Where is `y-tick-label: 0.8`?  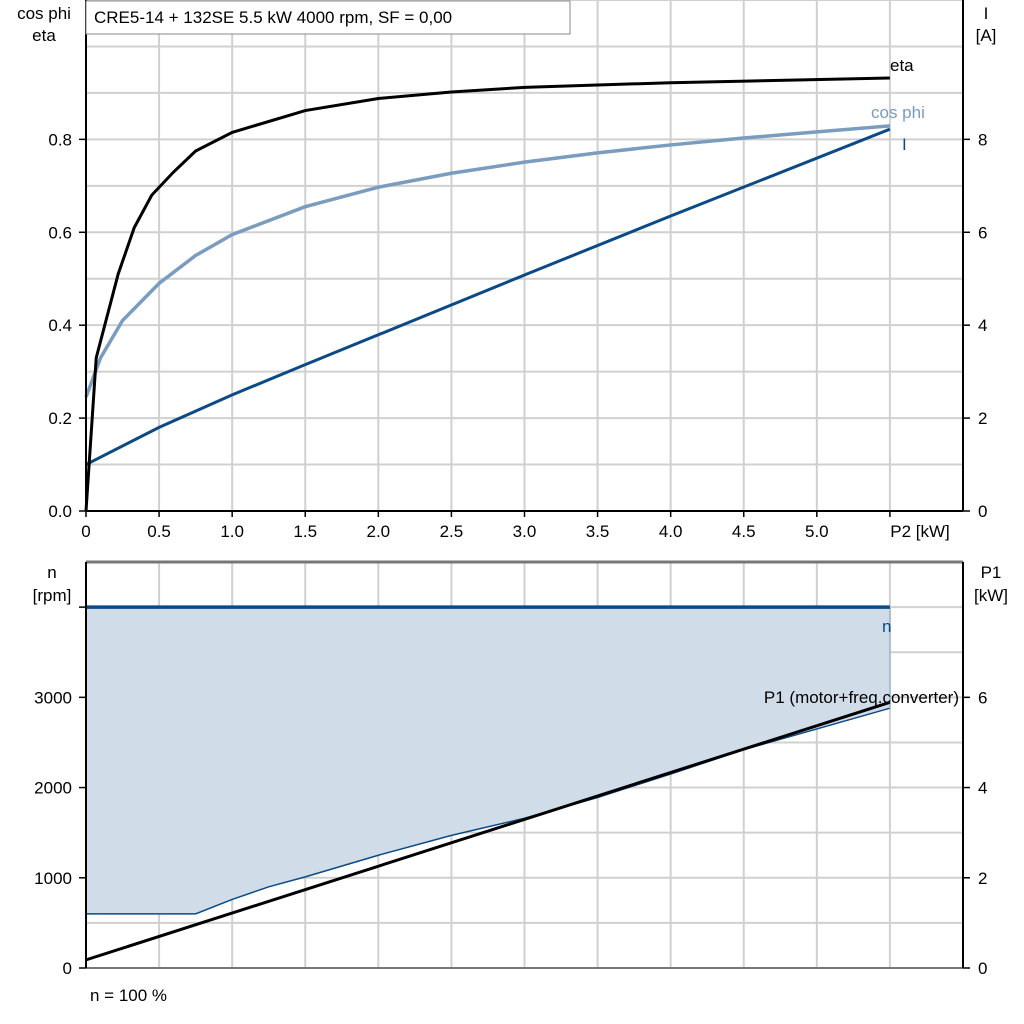 y-tick-label: 0.8 is located at coordinates (60, 139).